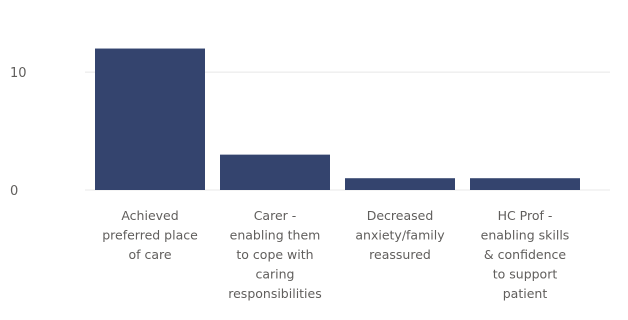 The image size is (628, 320). Describe the element at coordinates (149, 254) in the screenshot. I see `x-category-label-line: of care` at that location.